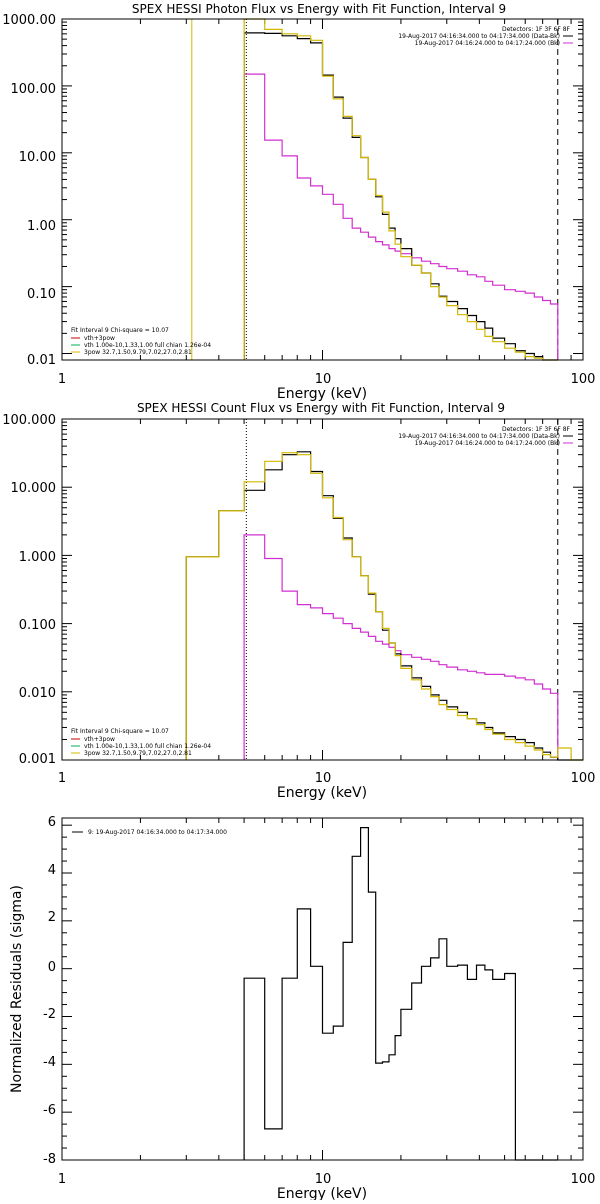  I want to click on y-tick-label: 10.000, so click(34, 488).